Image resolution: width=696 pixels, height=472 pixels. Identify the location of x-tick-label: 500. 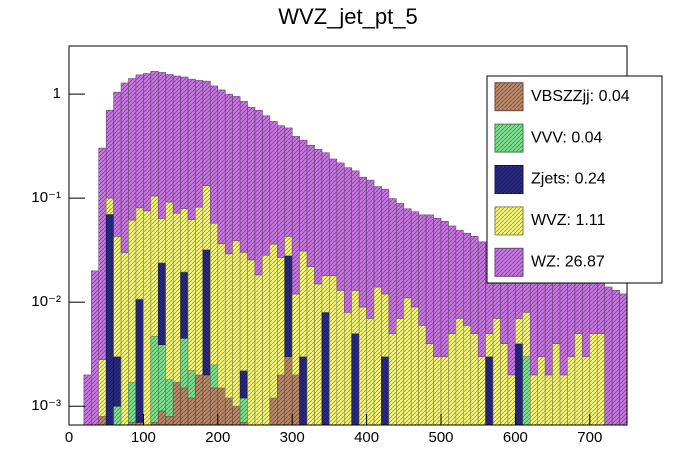
(440, 437).